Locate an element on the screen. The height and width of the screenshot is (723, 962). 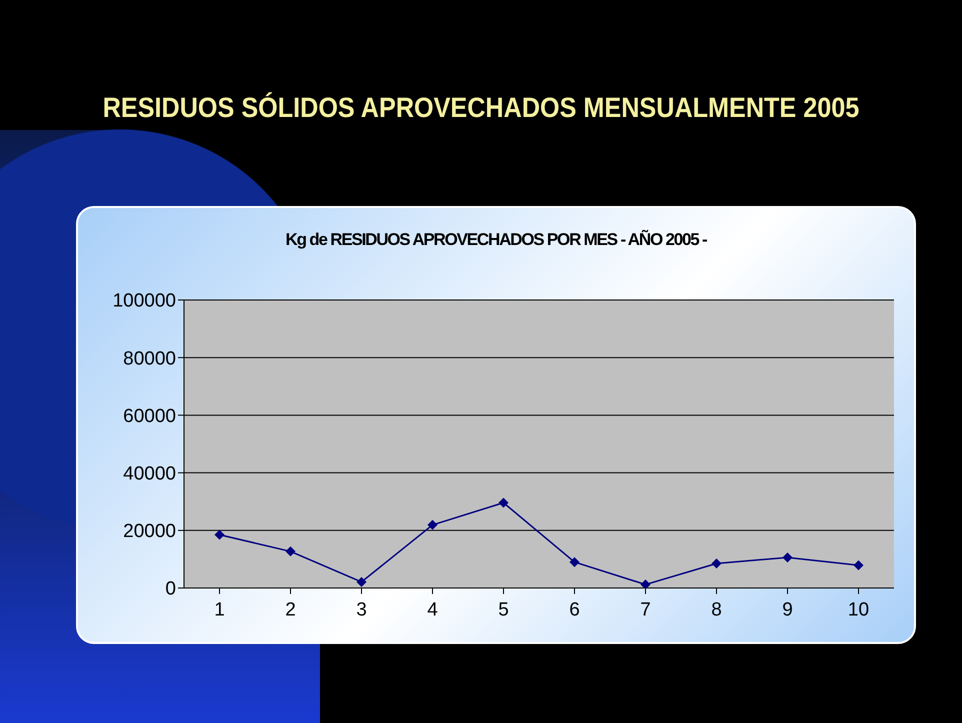
y-tick-label: 0 is located at coordinates (170, 589).